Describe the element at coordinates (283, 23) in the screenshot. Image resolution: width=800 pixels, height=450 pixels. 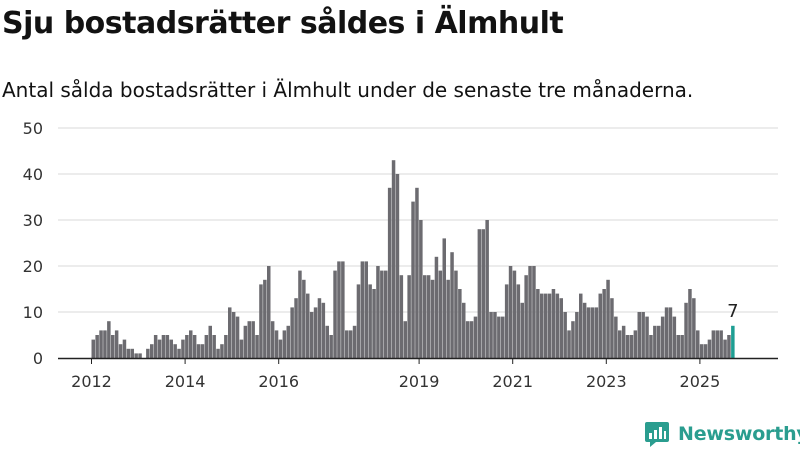
I see `chart-title: Sju bostadsrätter såldes i Älmhult` at that location.